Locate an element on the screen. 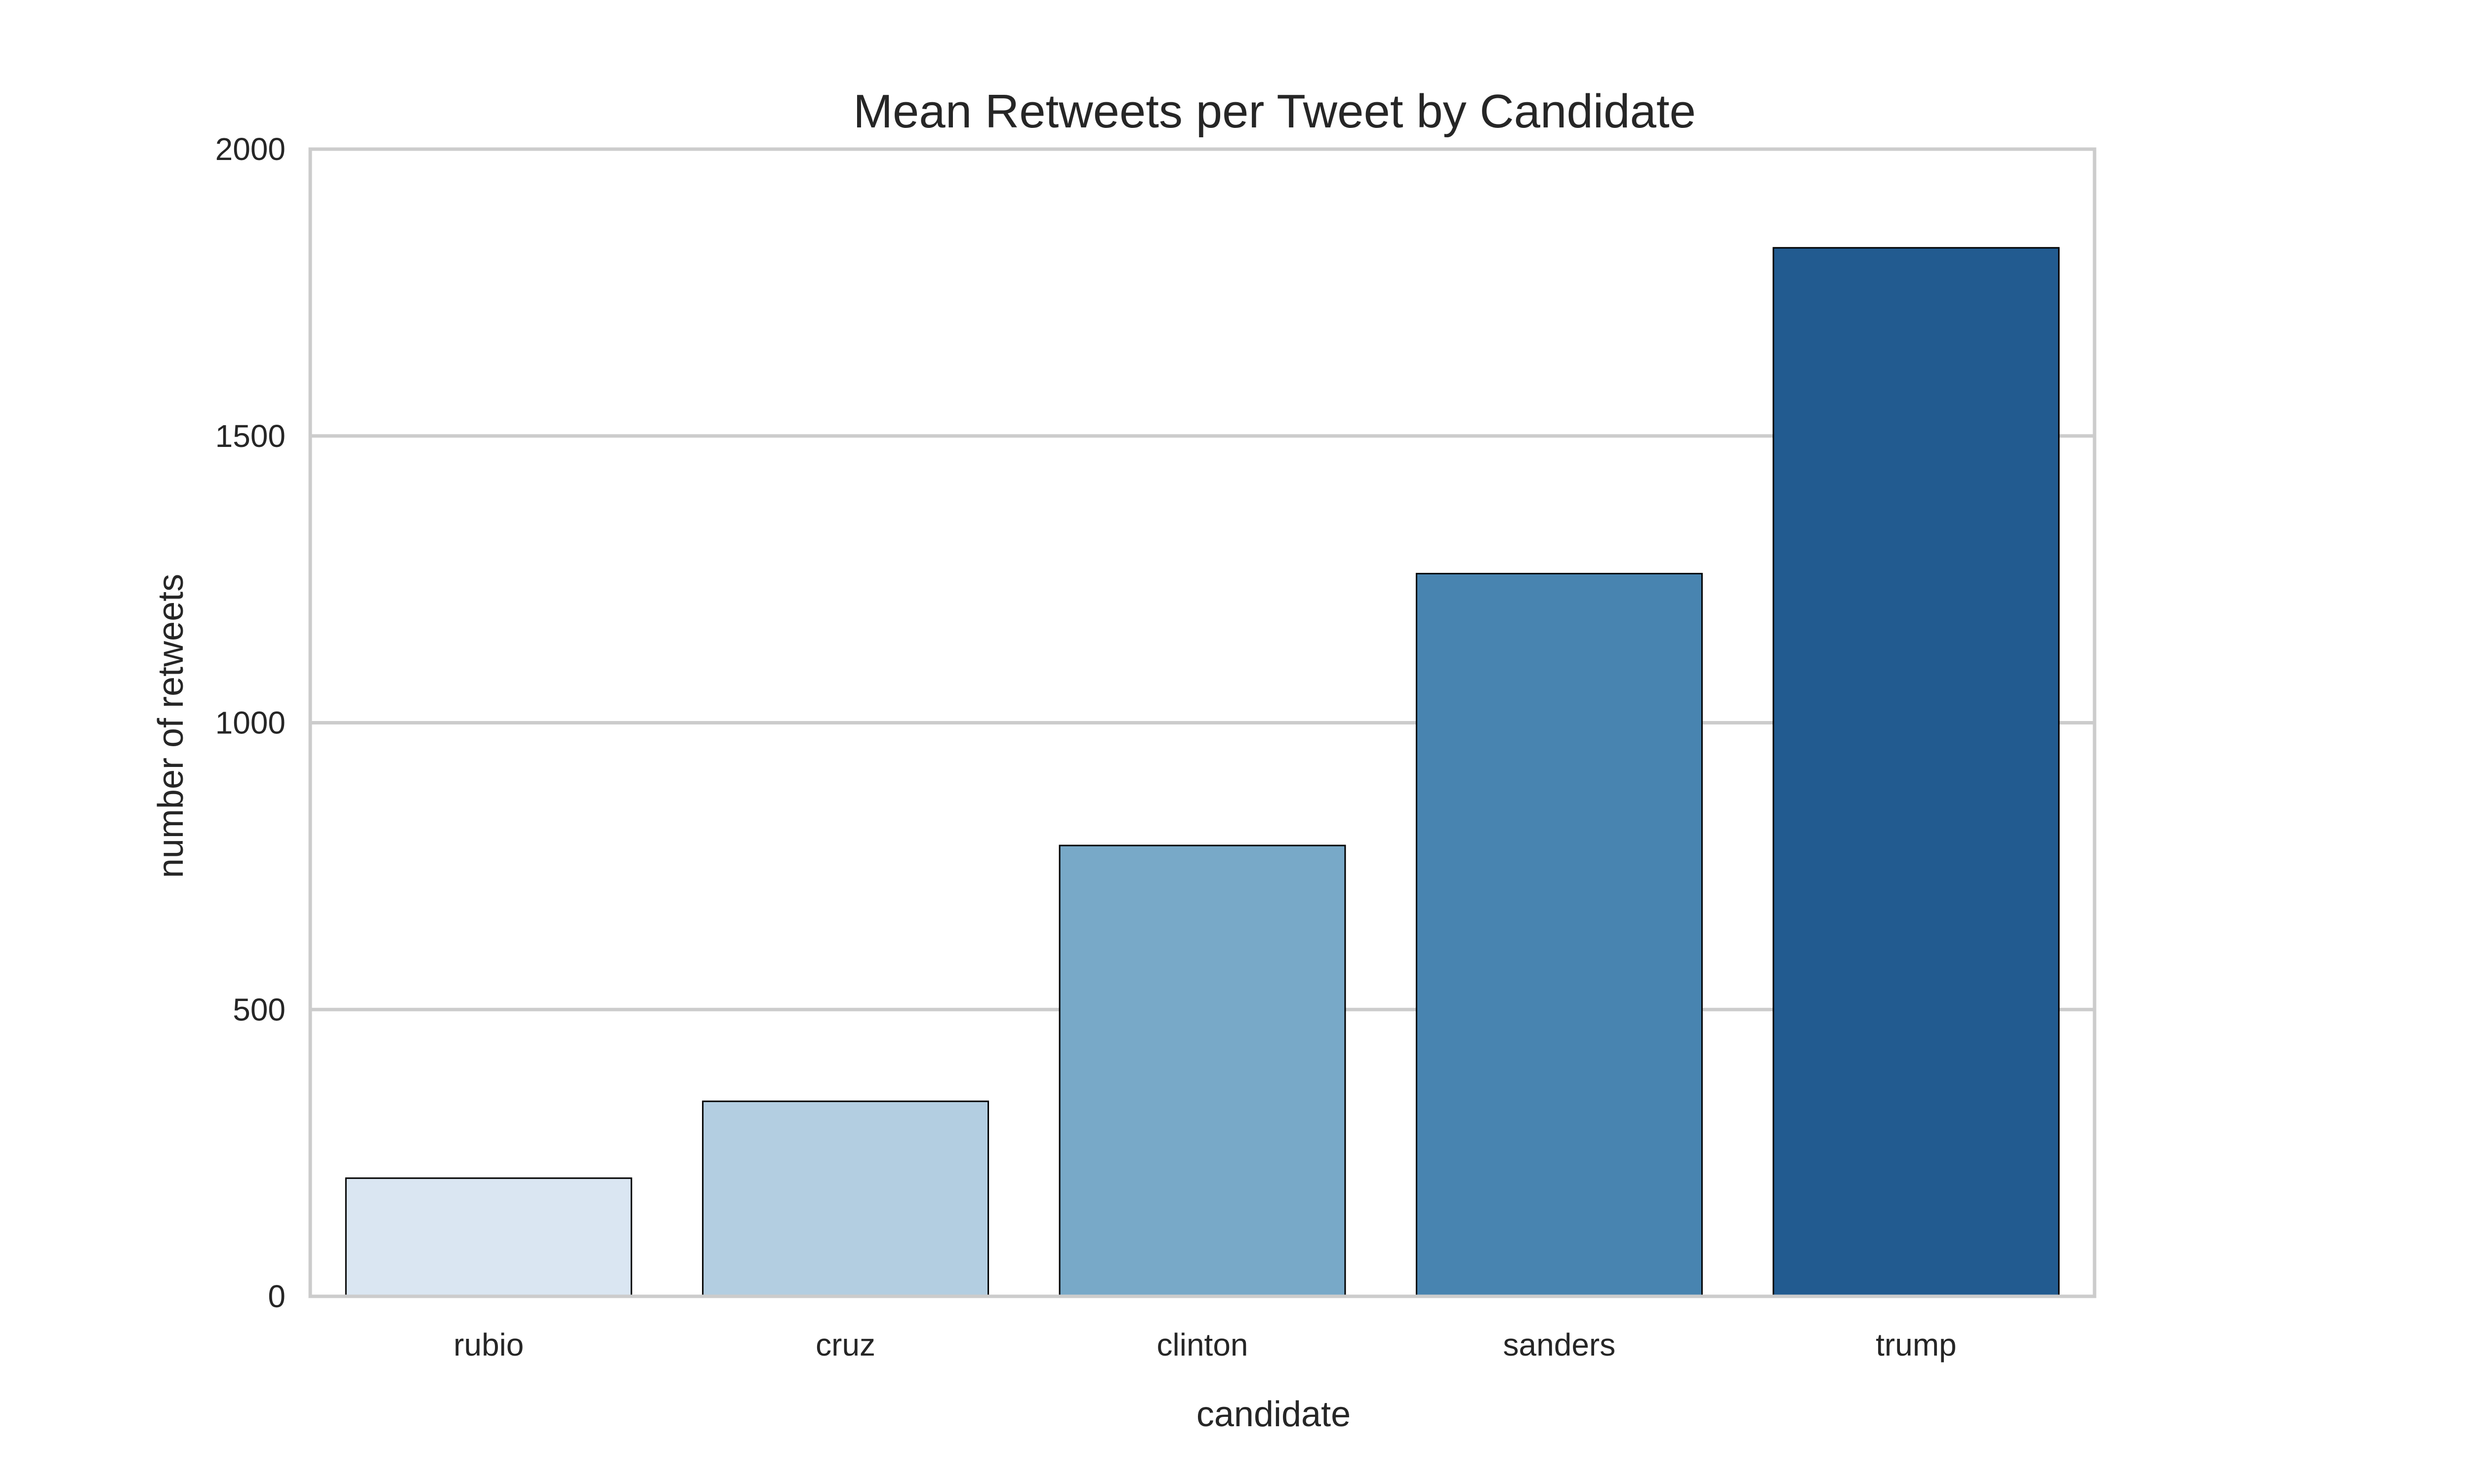 The height and width of the screenshot is (1484, 2470). x-tick-label-trump: trump is located at coordinates (1916, 1345).